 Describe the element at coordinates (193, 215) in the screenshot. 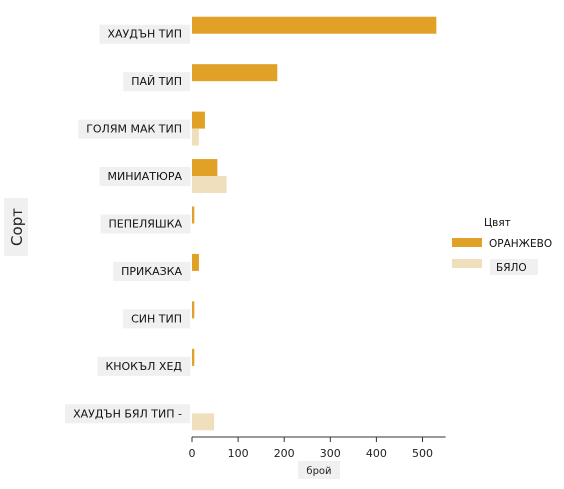

I see `bar-оранжево-4` at that location.